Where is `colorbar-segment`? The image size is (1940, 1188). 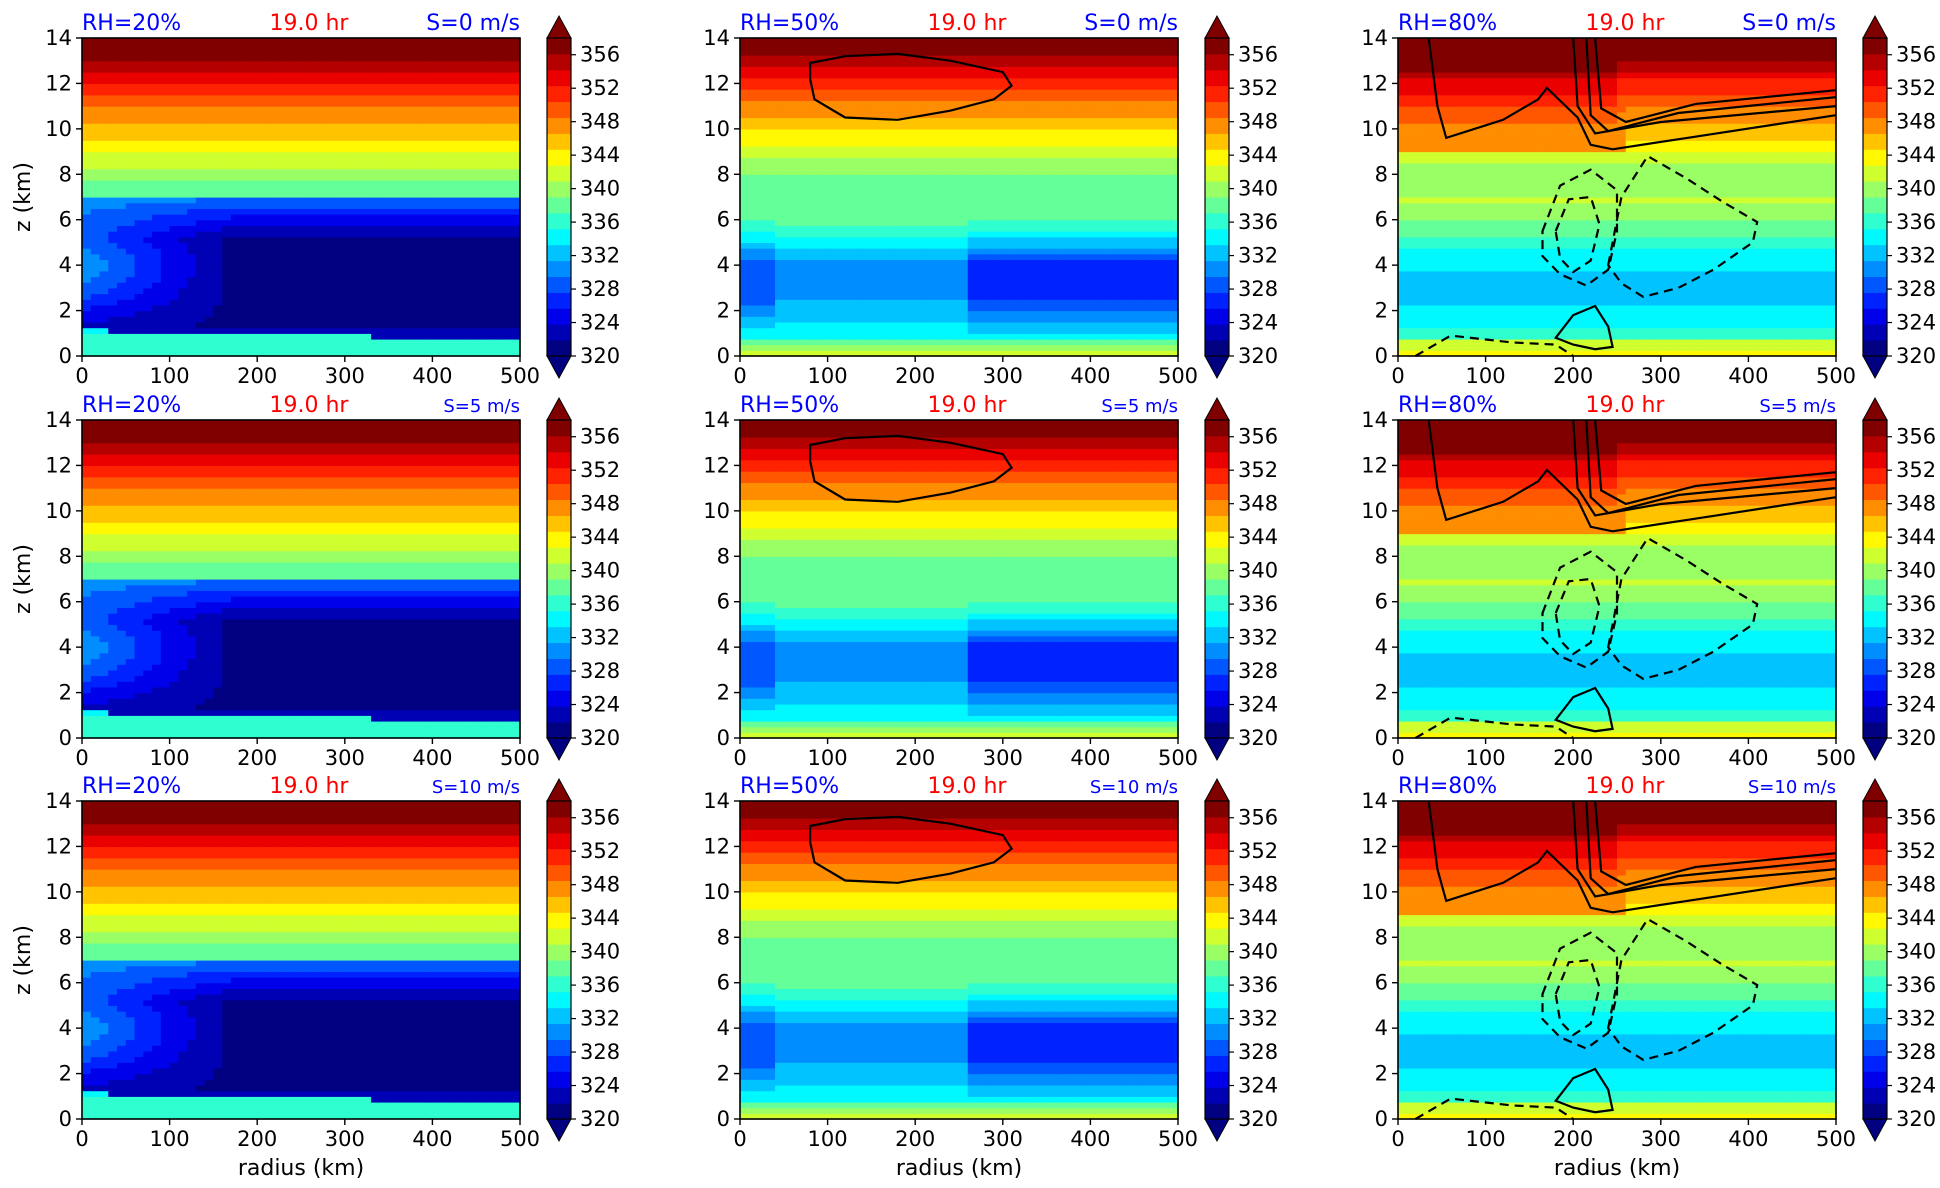
colorbar-segment is located at coordinates (559, 221).